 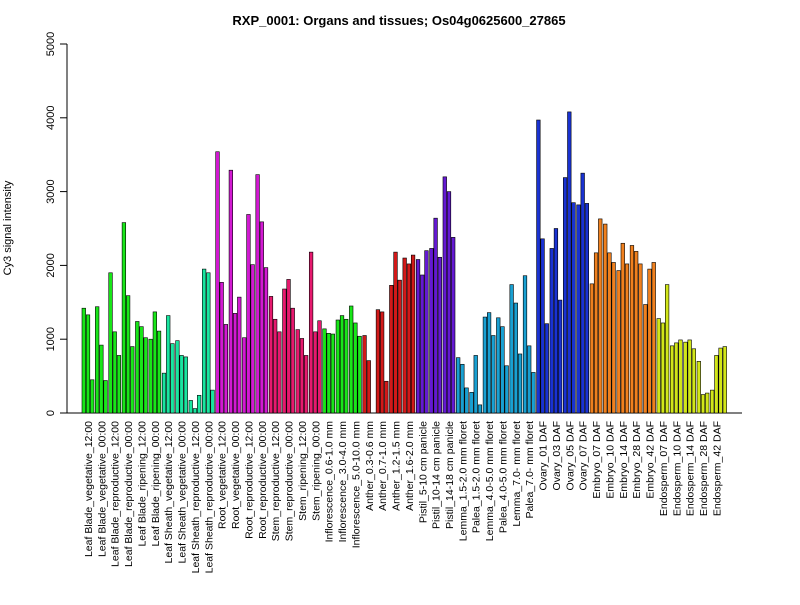 What do you see at coordinates (397, 466) in the screenshot?
I see `x-tick-label: Anther_1.2-1.5 mm` at bounding box center [397, 466].